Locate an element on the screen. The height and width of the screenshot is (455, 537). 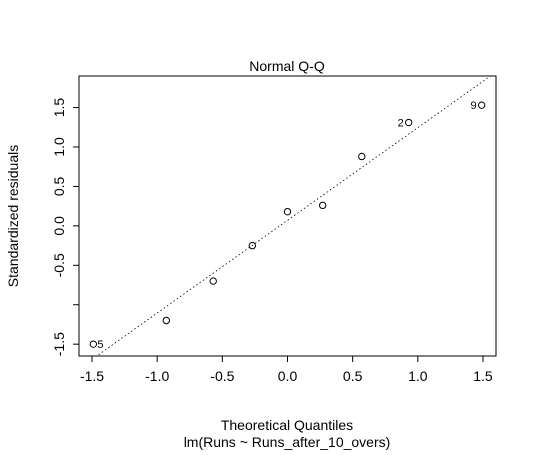
chart-title: Normal Q-Q is located at coordinates (287, 66).